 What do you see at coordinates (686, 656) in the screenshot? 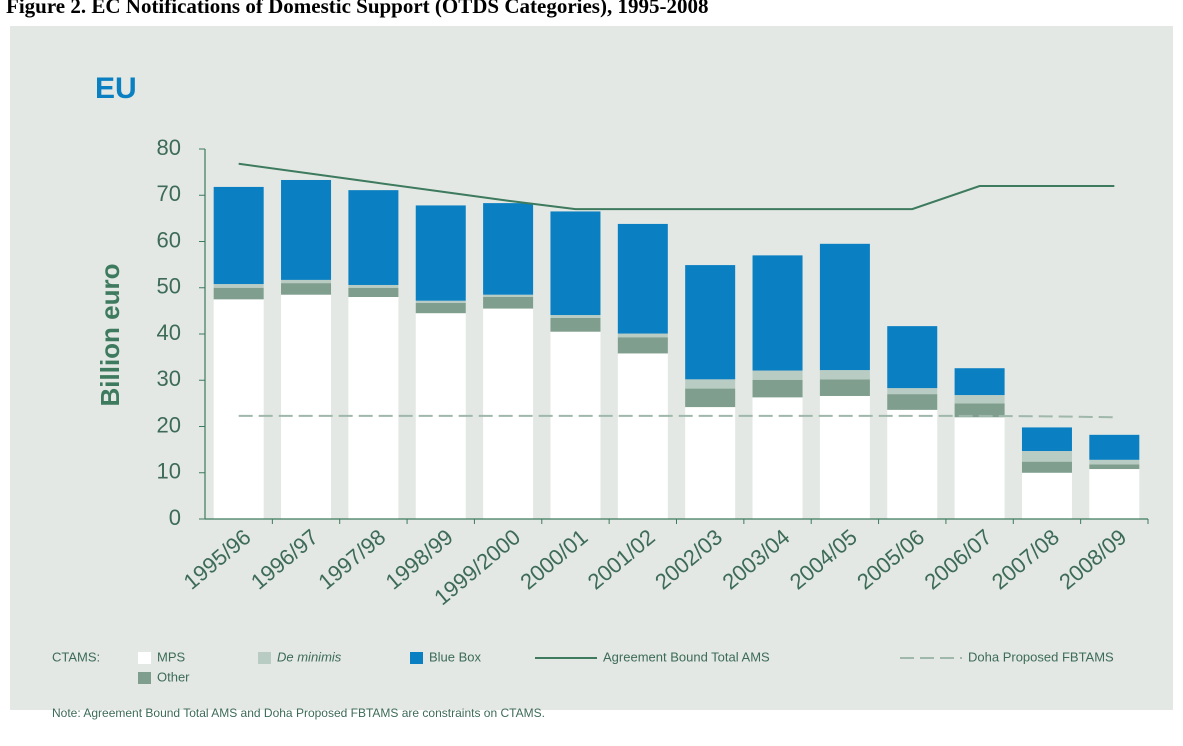
I see `legend-label: Agreement Bound Total AMS` at bounding box center [686, 656].